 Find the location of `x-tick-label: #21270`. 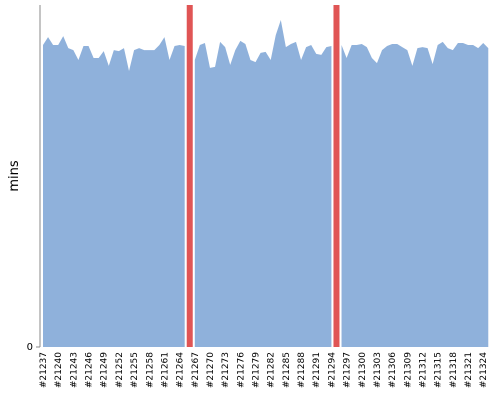

x-tick-label: #21270 is located at coordinates (211, 370).